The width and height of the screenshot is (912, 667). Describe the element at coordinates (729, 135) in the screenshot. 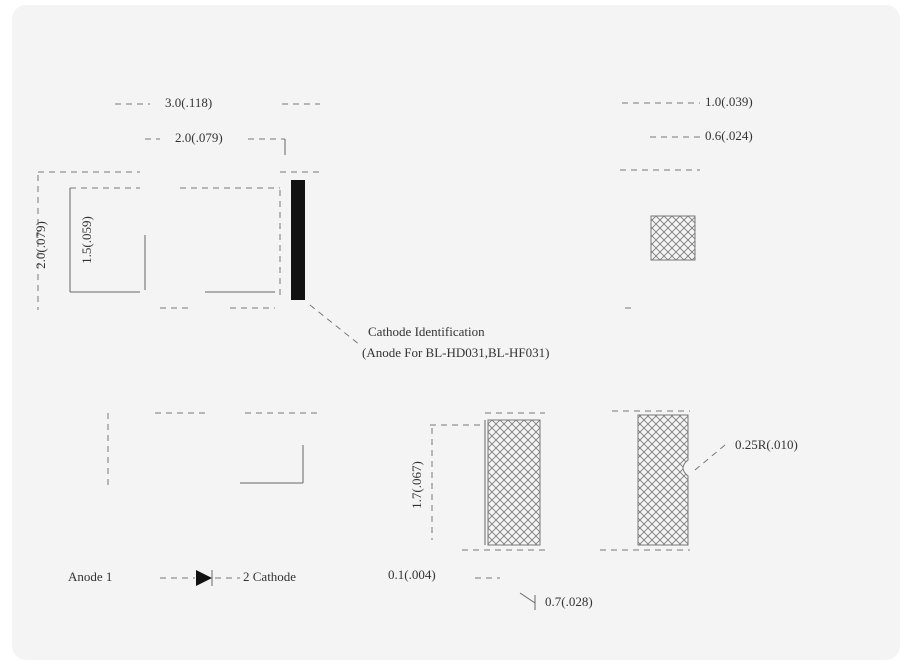

I see `dim-label: 0.6(.024)` at that location.